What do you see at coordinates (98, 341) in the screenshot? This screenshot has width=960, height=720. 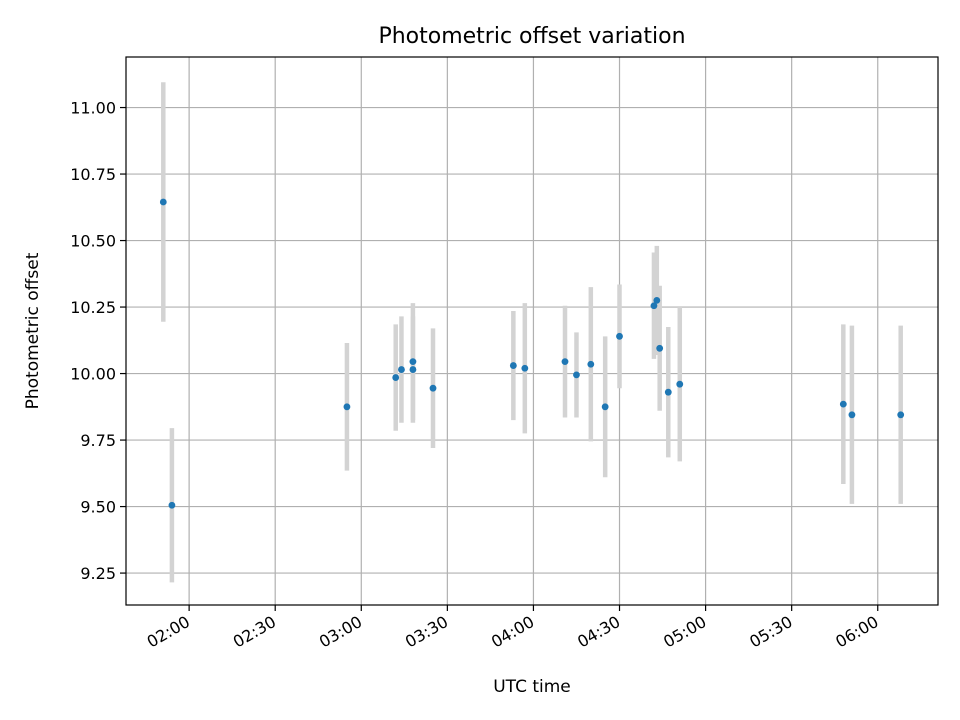 I see `y-axis-ticks: 9.25 9.50 9.75 10.00 10.25 10.50 10.75 11.00` at bounding box center [98, 341].